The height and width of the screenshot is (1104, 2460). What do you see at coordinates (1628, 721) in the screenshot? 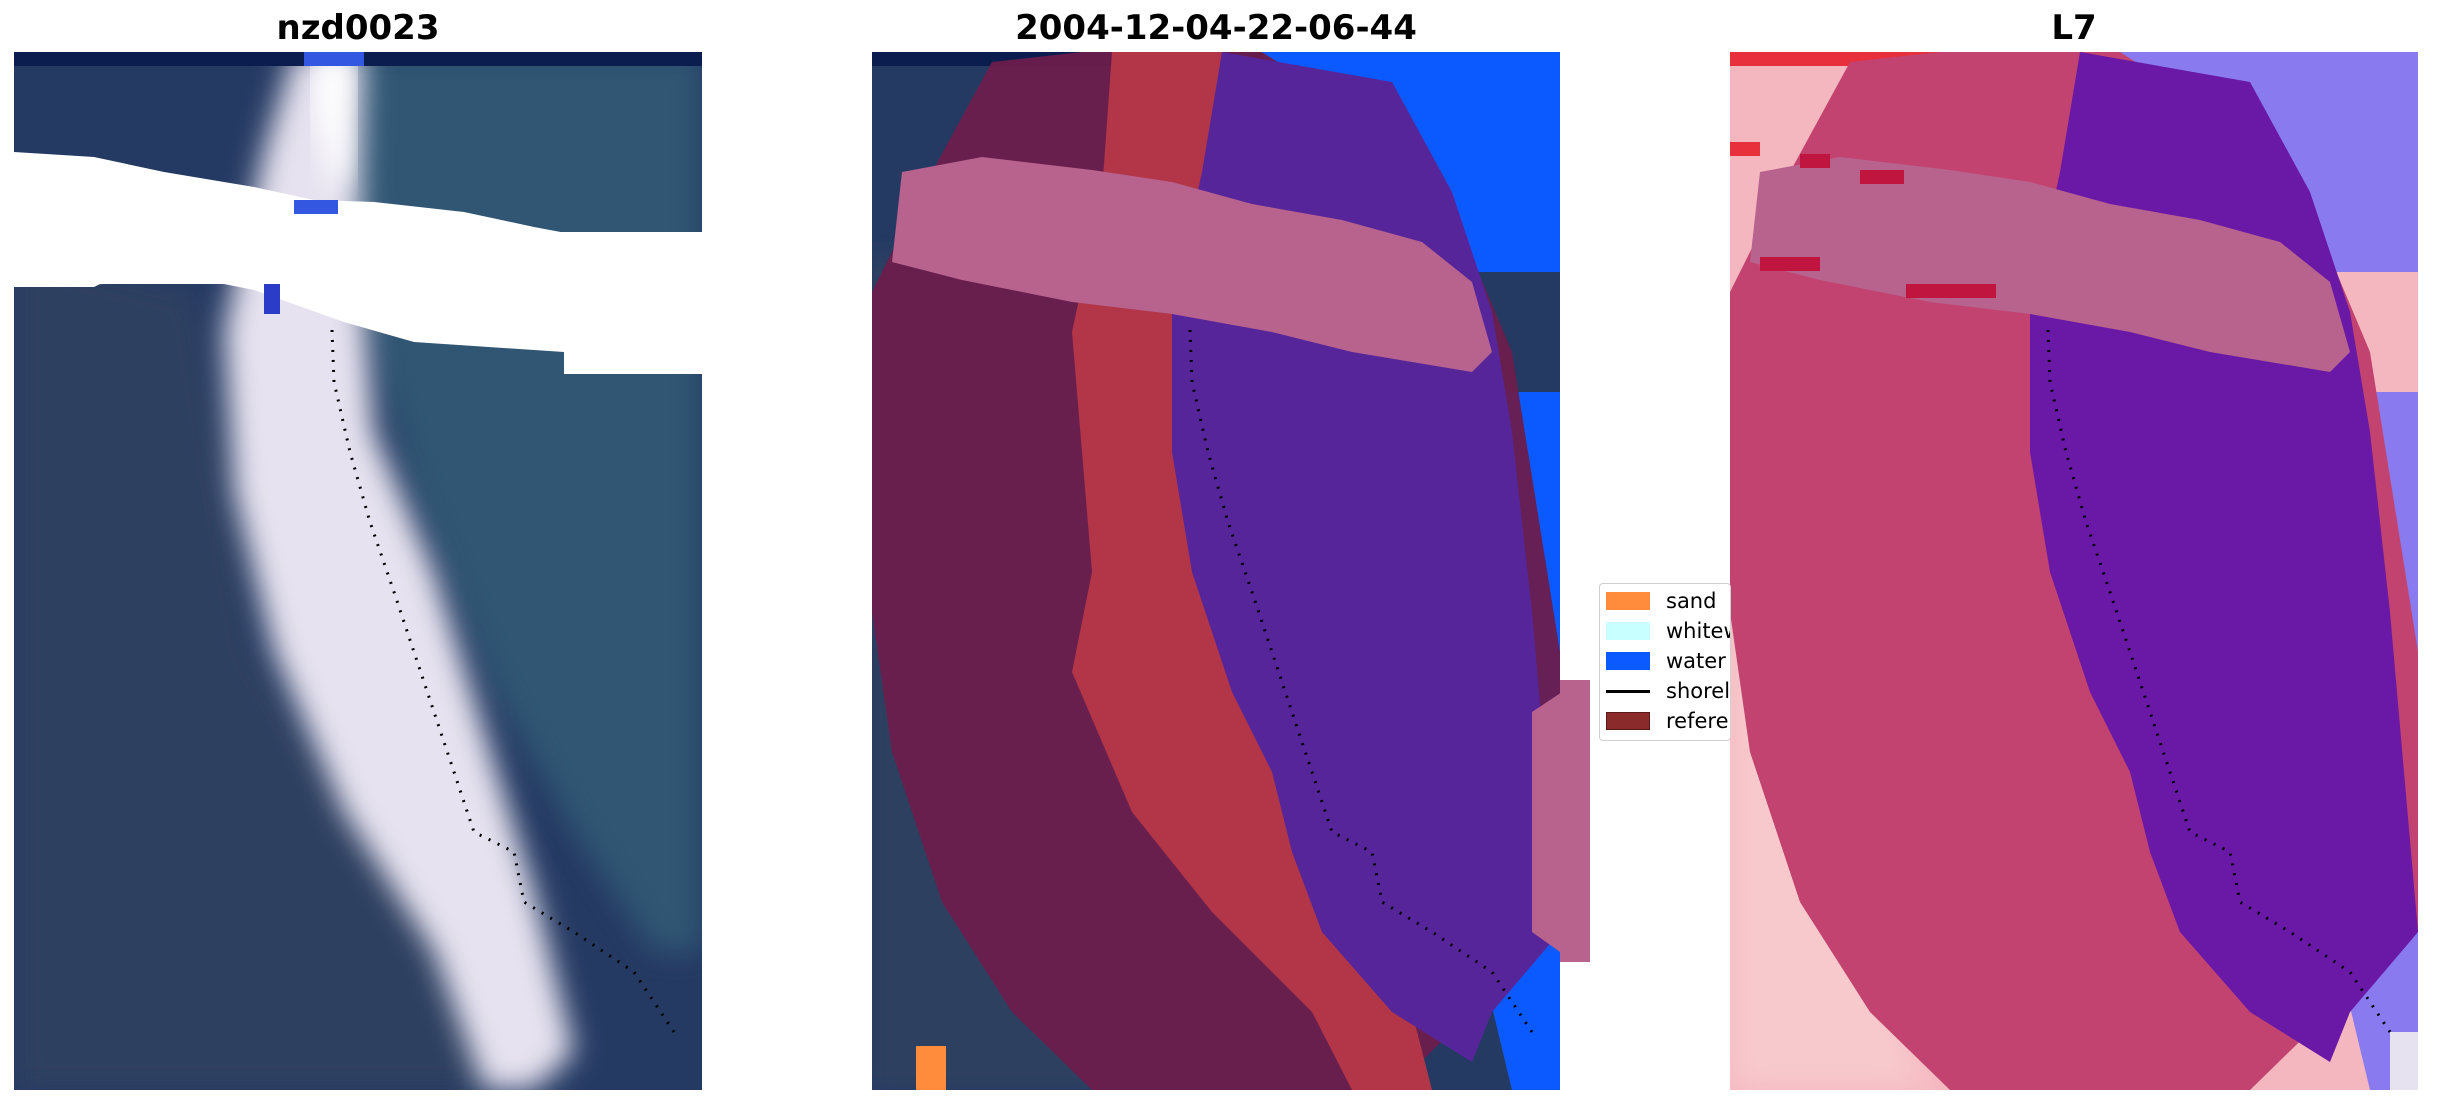
I see `legend-swatch-reference` at bounding box center [1628, 721].